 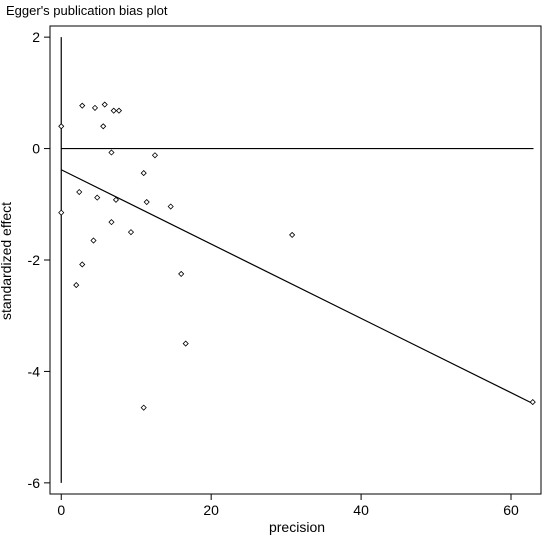 What do you see at coordinates (297, 527) in the screenshot?
I see `x-axis-label: precision` at bounding box center [297, 527].